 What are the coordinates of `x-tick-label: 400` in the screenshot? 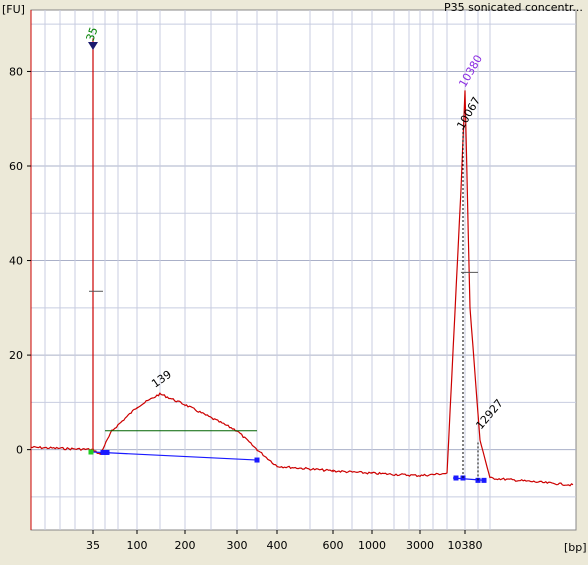 It's located at (277, 545).